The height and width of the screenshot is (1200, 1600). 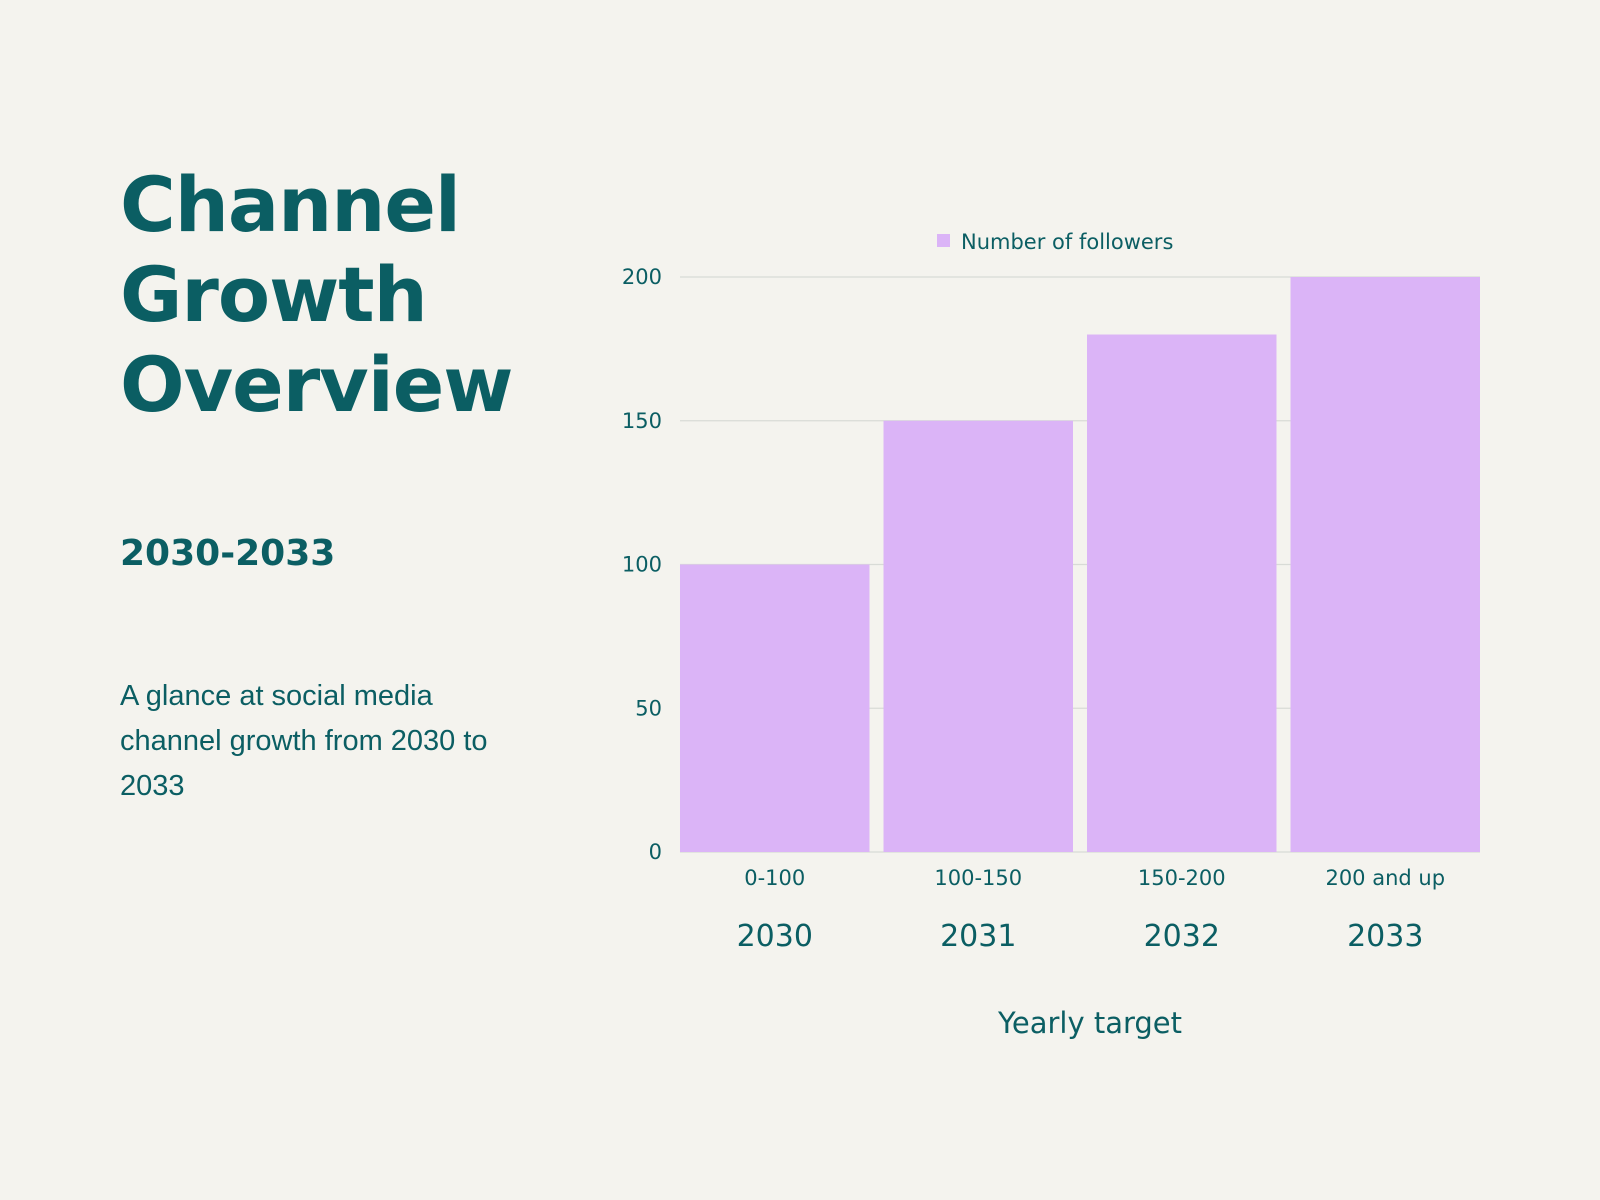 I want to click on y-tick-label: 0, so click(x=655, y=852).